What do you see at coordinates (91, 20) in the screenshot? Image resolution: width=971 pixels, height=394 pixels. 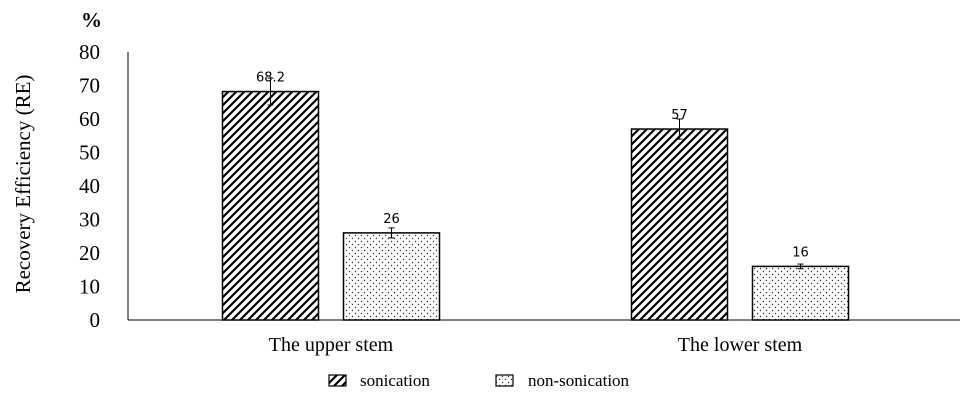 I see `unit-label: %` at bounding box center [91, 20].